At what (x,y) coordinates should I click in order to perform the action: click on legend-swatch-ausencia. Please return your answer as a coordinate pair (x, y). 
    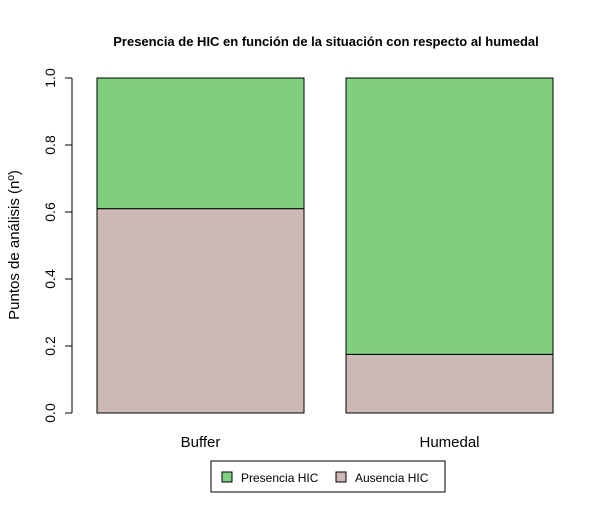
    Looking at the image, I should click on (341, 477).